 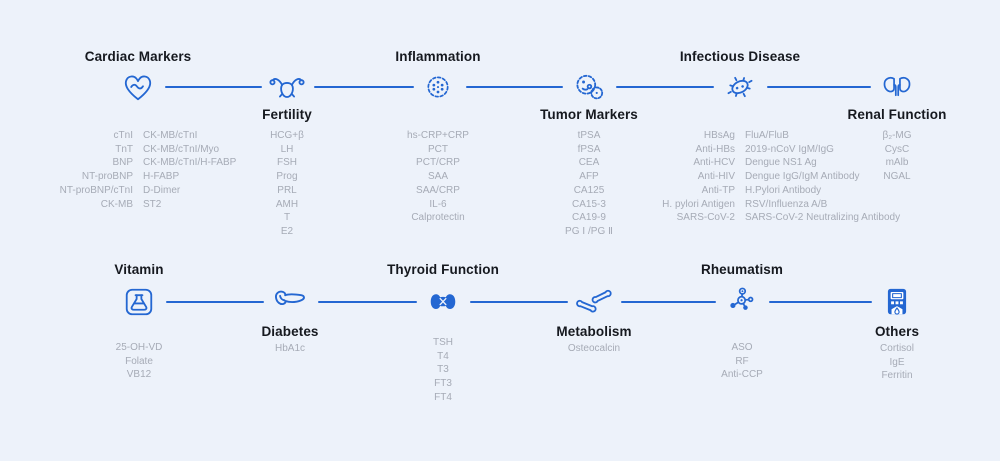 What do you see at coordinates (438, 218) in the screenshot?
I see `list-item: Calprotectin` at bounding box center [438, 218].